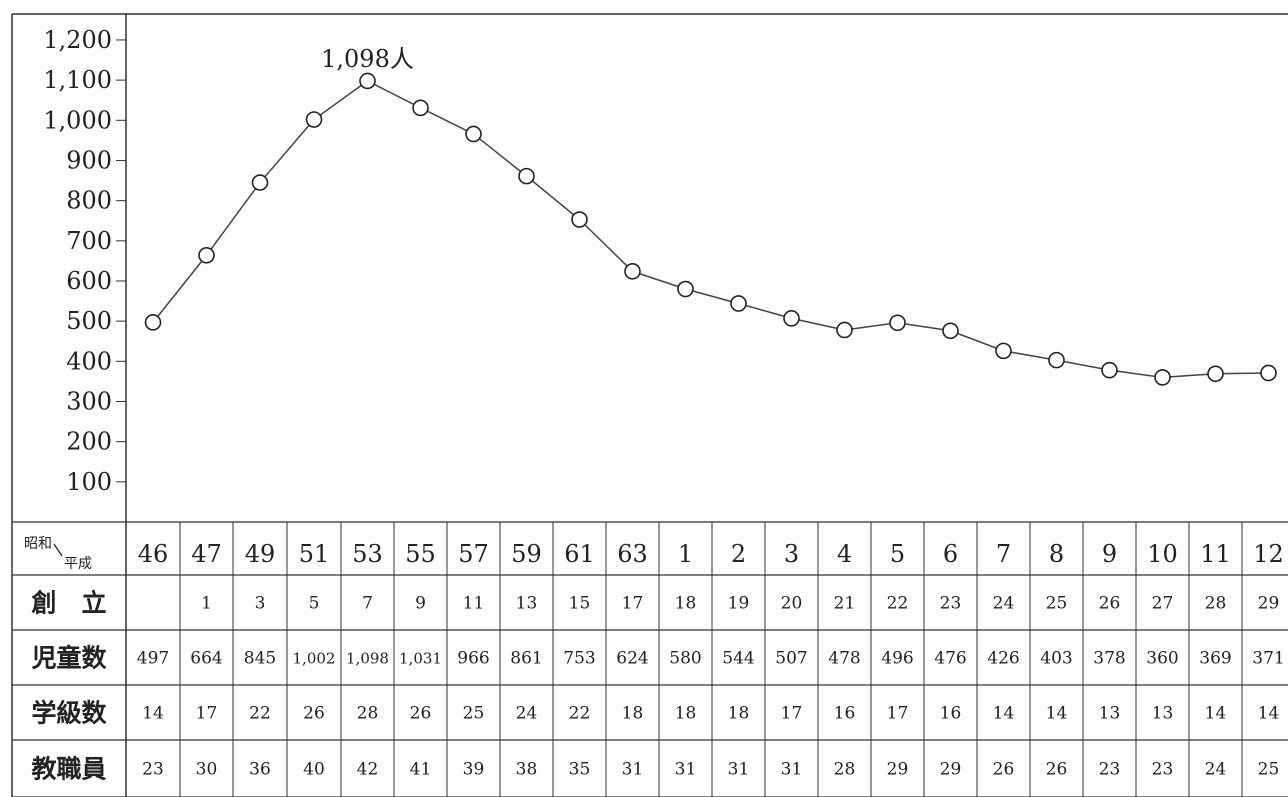  I want to click on table-cell: 1,098, so click(367, 659).